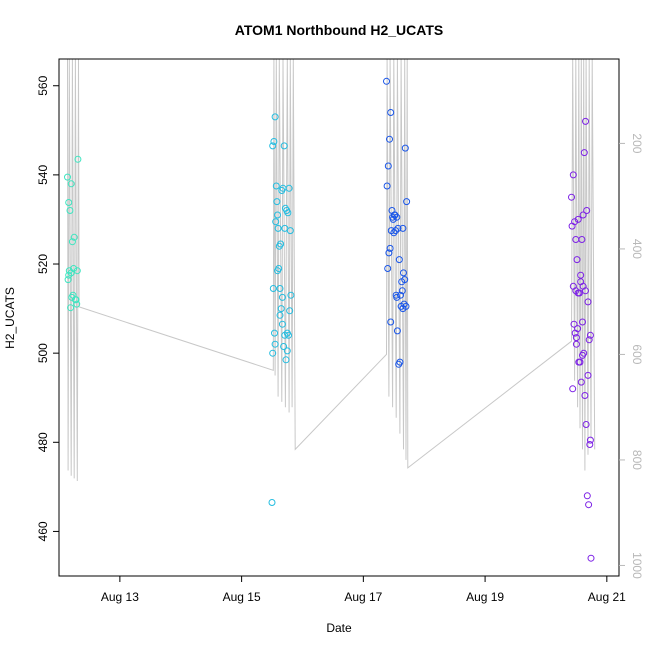 The height and width of the screenshot is (650, 650). Describe the element at coordinates (363, 597) in the screenshot. I see `x-tick-label: Aug 17` at that location.